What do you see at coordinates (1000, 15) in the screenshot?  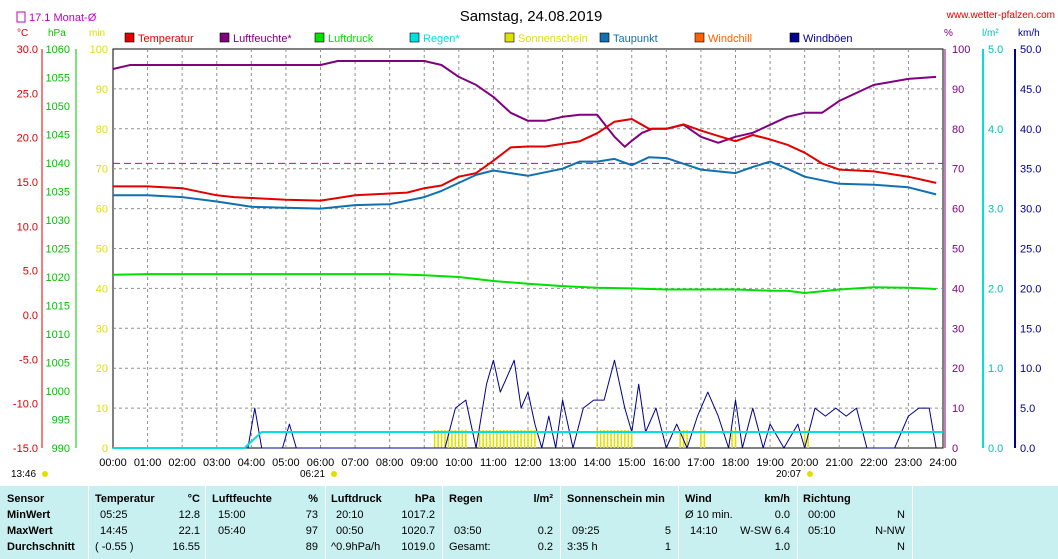 I see `site-url: www.wetter-pfalzen.com` at bounding box center [1000, 15].